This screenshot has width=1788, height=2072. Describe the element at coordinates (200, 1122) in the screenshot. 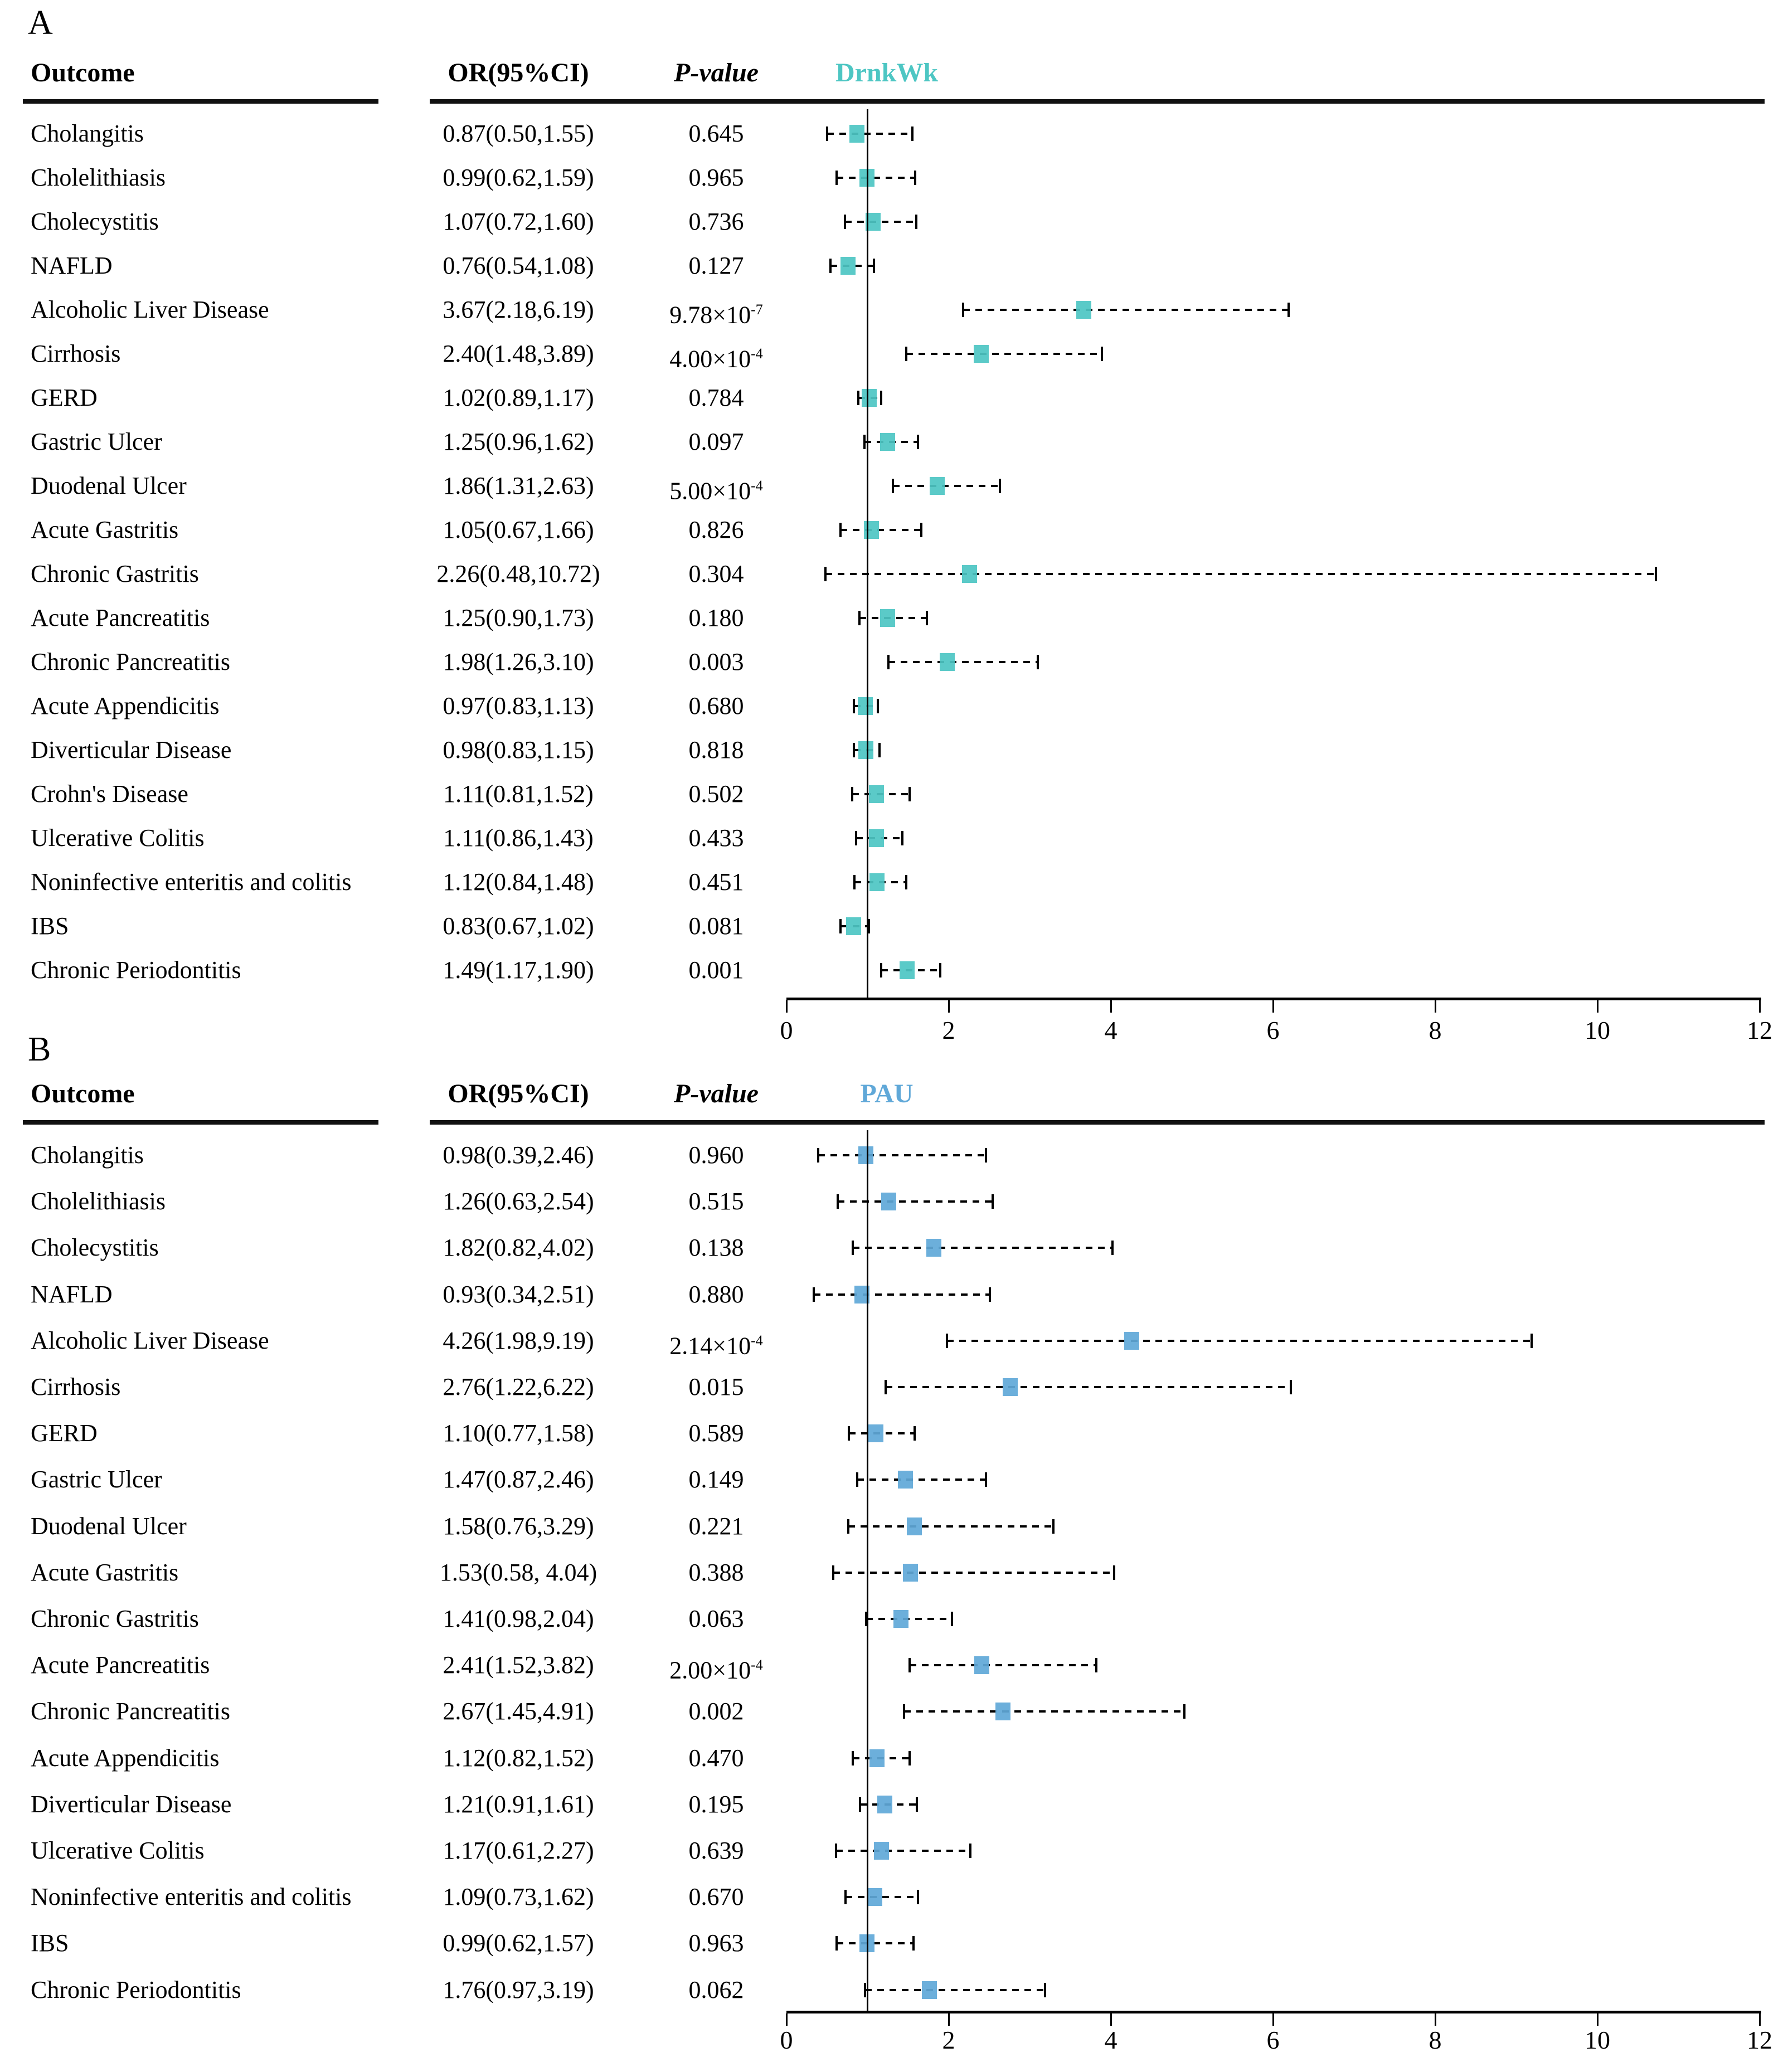

I see `header-rule-outcome-b` at that location.